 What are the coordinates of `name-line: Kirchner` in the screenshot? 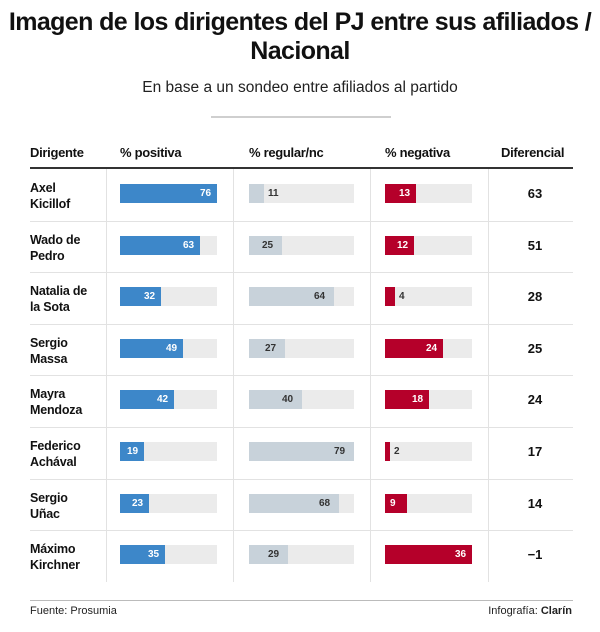 It's located at (55, 565).